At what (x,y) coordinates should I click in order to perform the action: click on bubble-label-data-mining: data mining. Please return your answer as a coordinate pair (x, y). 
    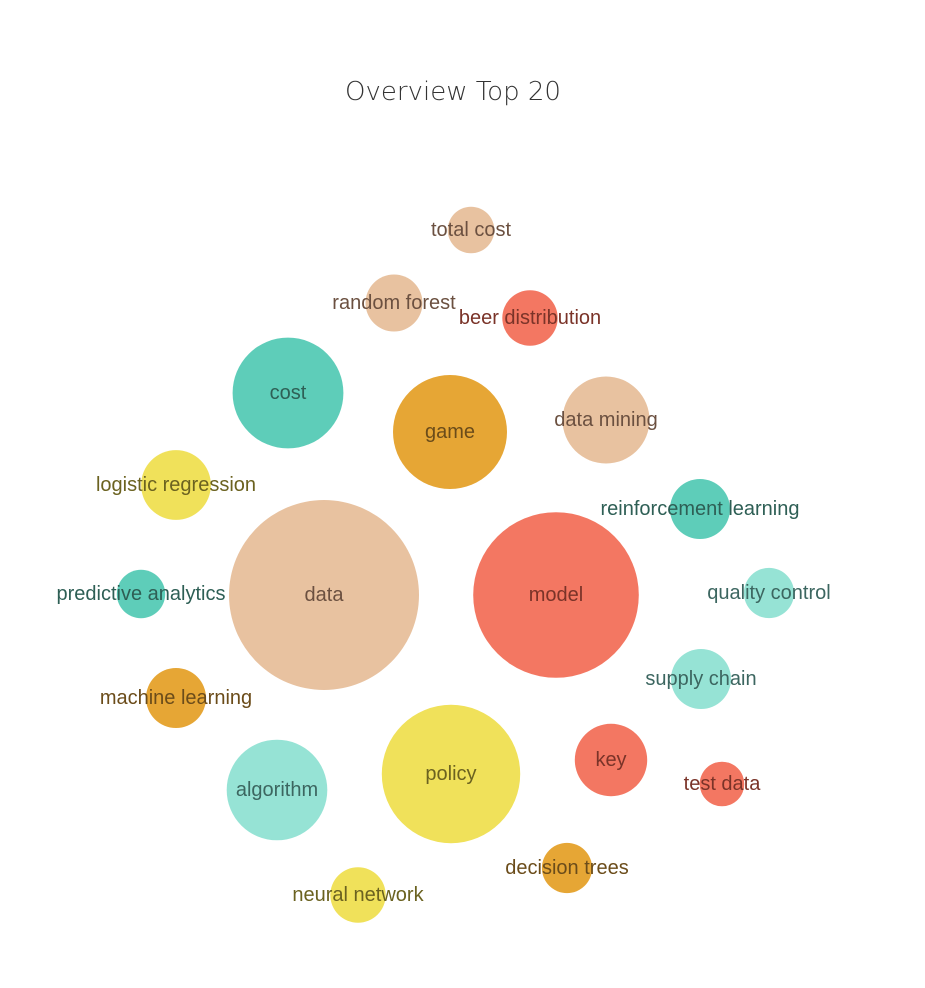
    Looking at the image, I should click on (605, 420).